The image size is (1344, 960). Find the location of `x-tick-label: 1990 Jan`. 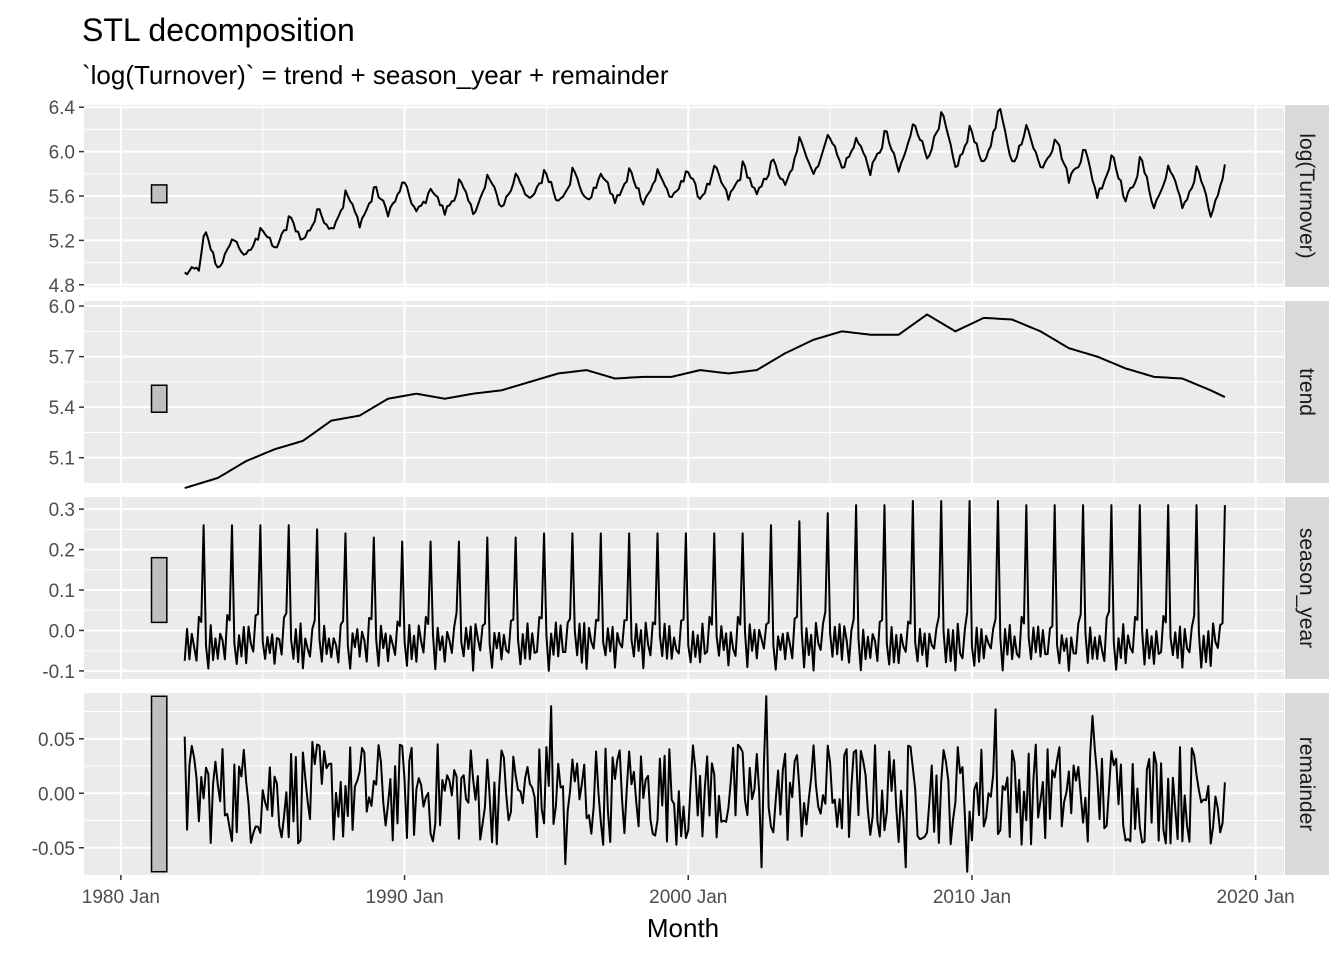

x-tick-label: 1990 Jan is located at coordinates (404, 897).